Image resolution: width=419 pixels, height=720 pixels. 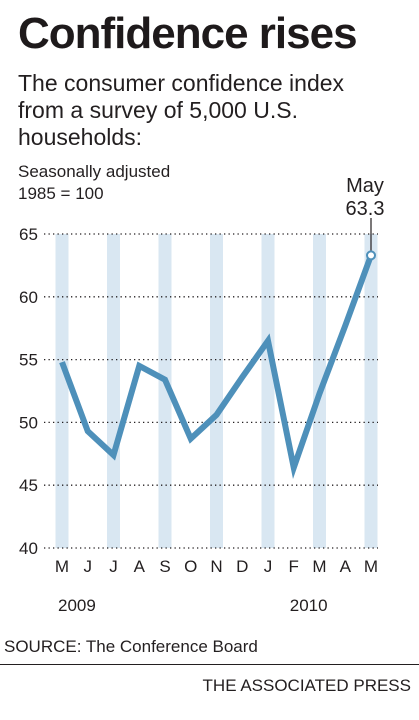 I want to click on annotation-month: May, so click(x=365, y=186).